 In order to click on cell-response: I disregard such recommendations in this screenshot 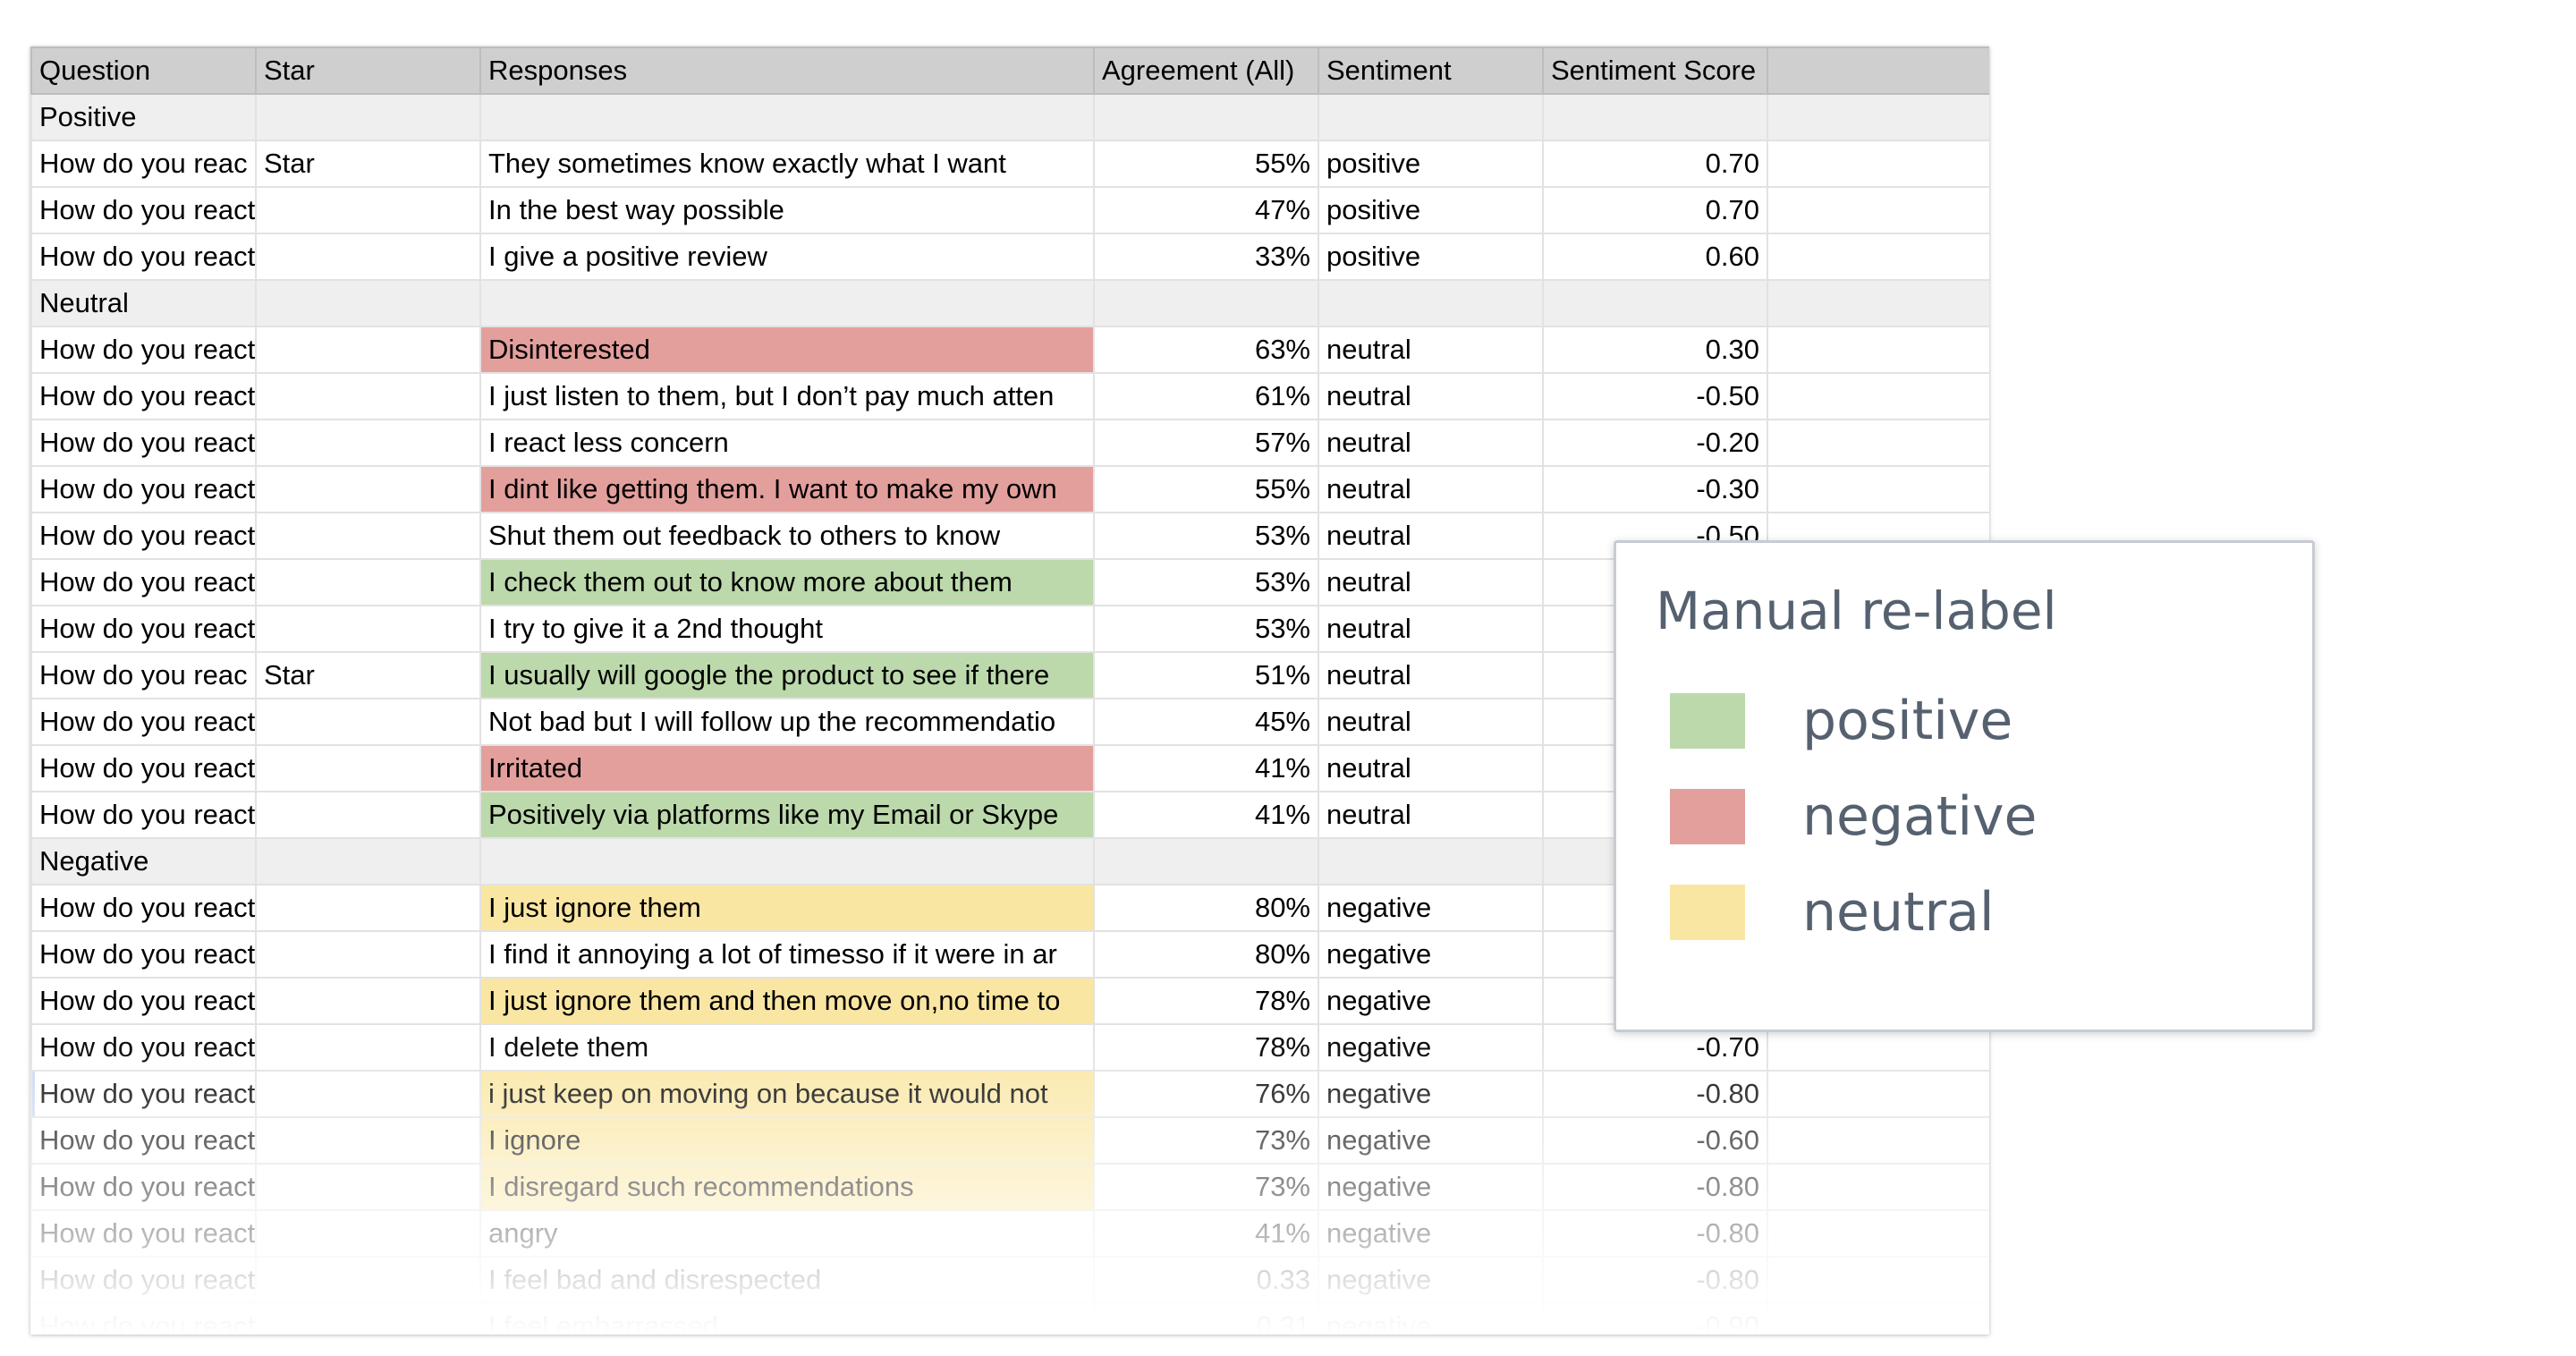, I will do `click(787, 1187)`.